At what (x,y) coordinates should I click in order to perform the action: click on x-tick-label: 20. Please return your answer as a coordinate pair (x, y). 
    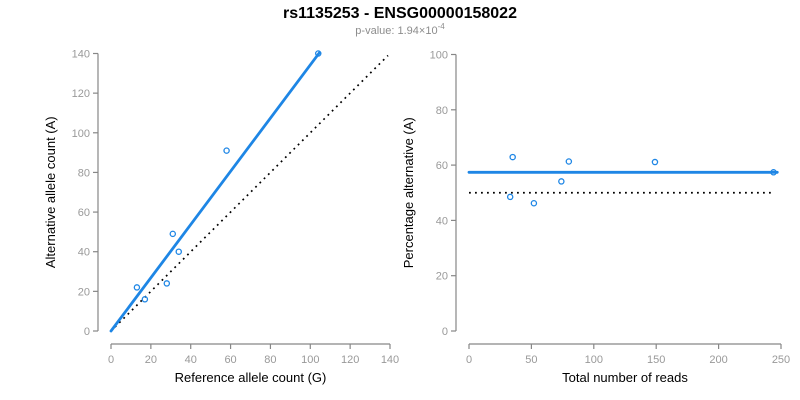
    Looking at the image, I should click on (151, 360).